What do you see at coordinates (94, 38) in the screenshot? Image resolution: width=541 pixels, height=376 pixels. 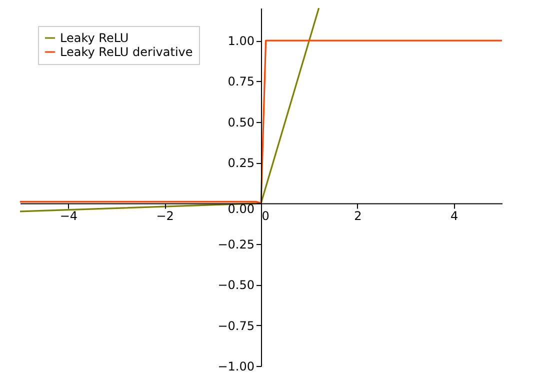 I see `legend-label: Leaky ReLU` at bounding box center [94, 38].